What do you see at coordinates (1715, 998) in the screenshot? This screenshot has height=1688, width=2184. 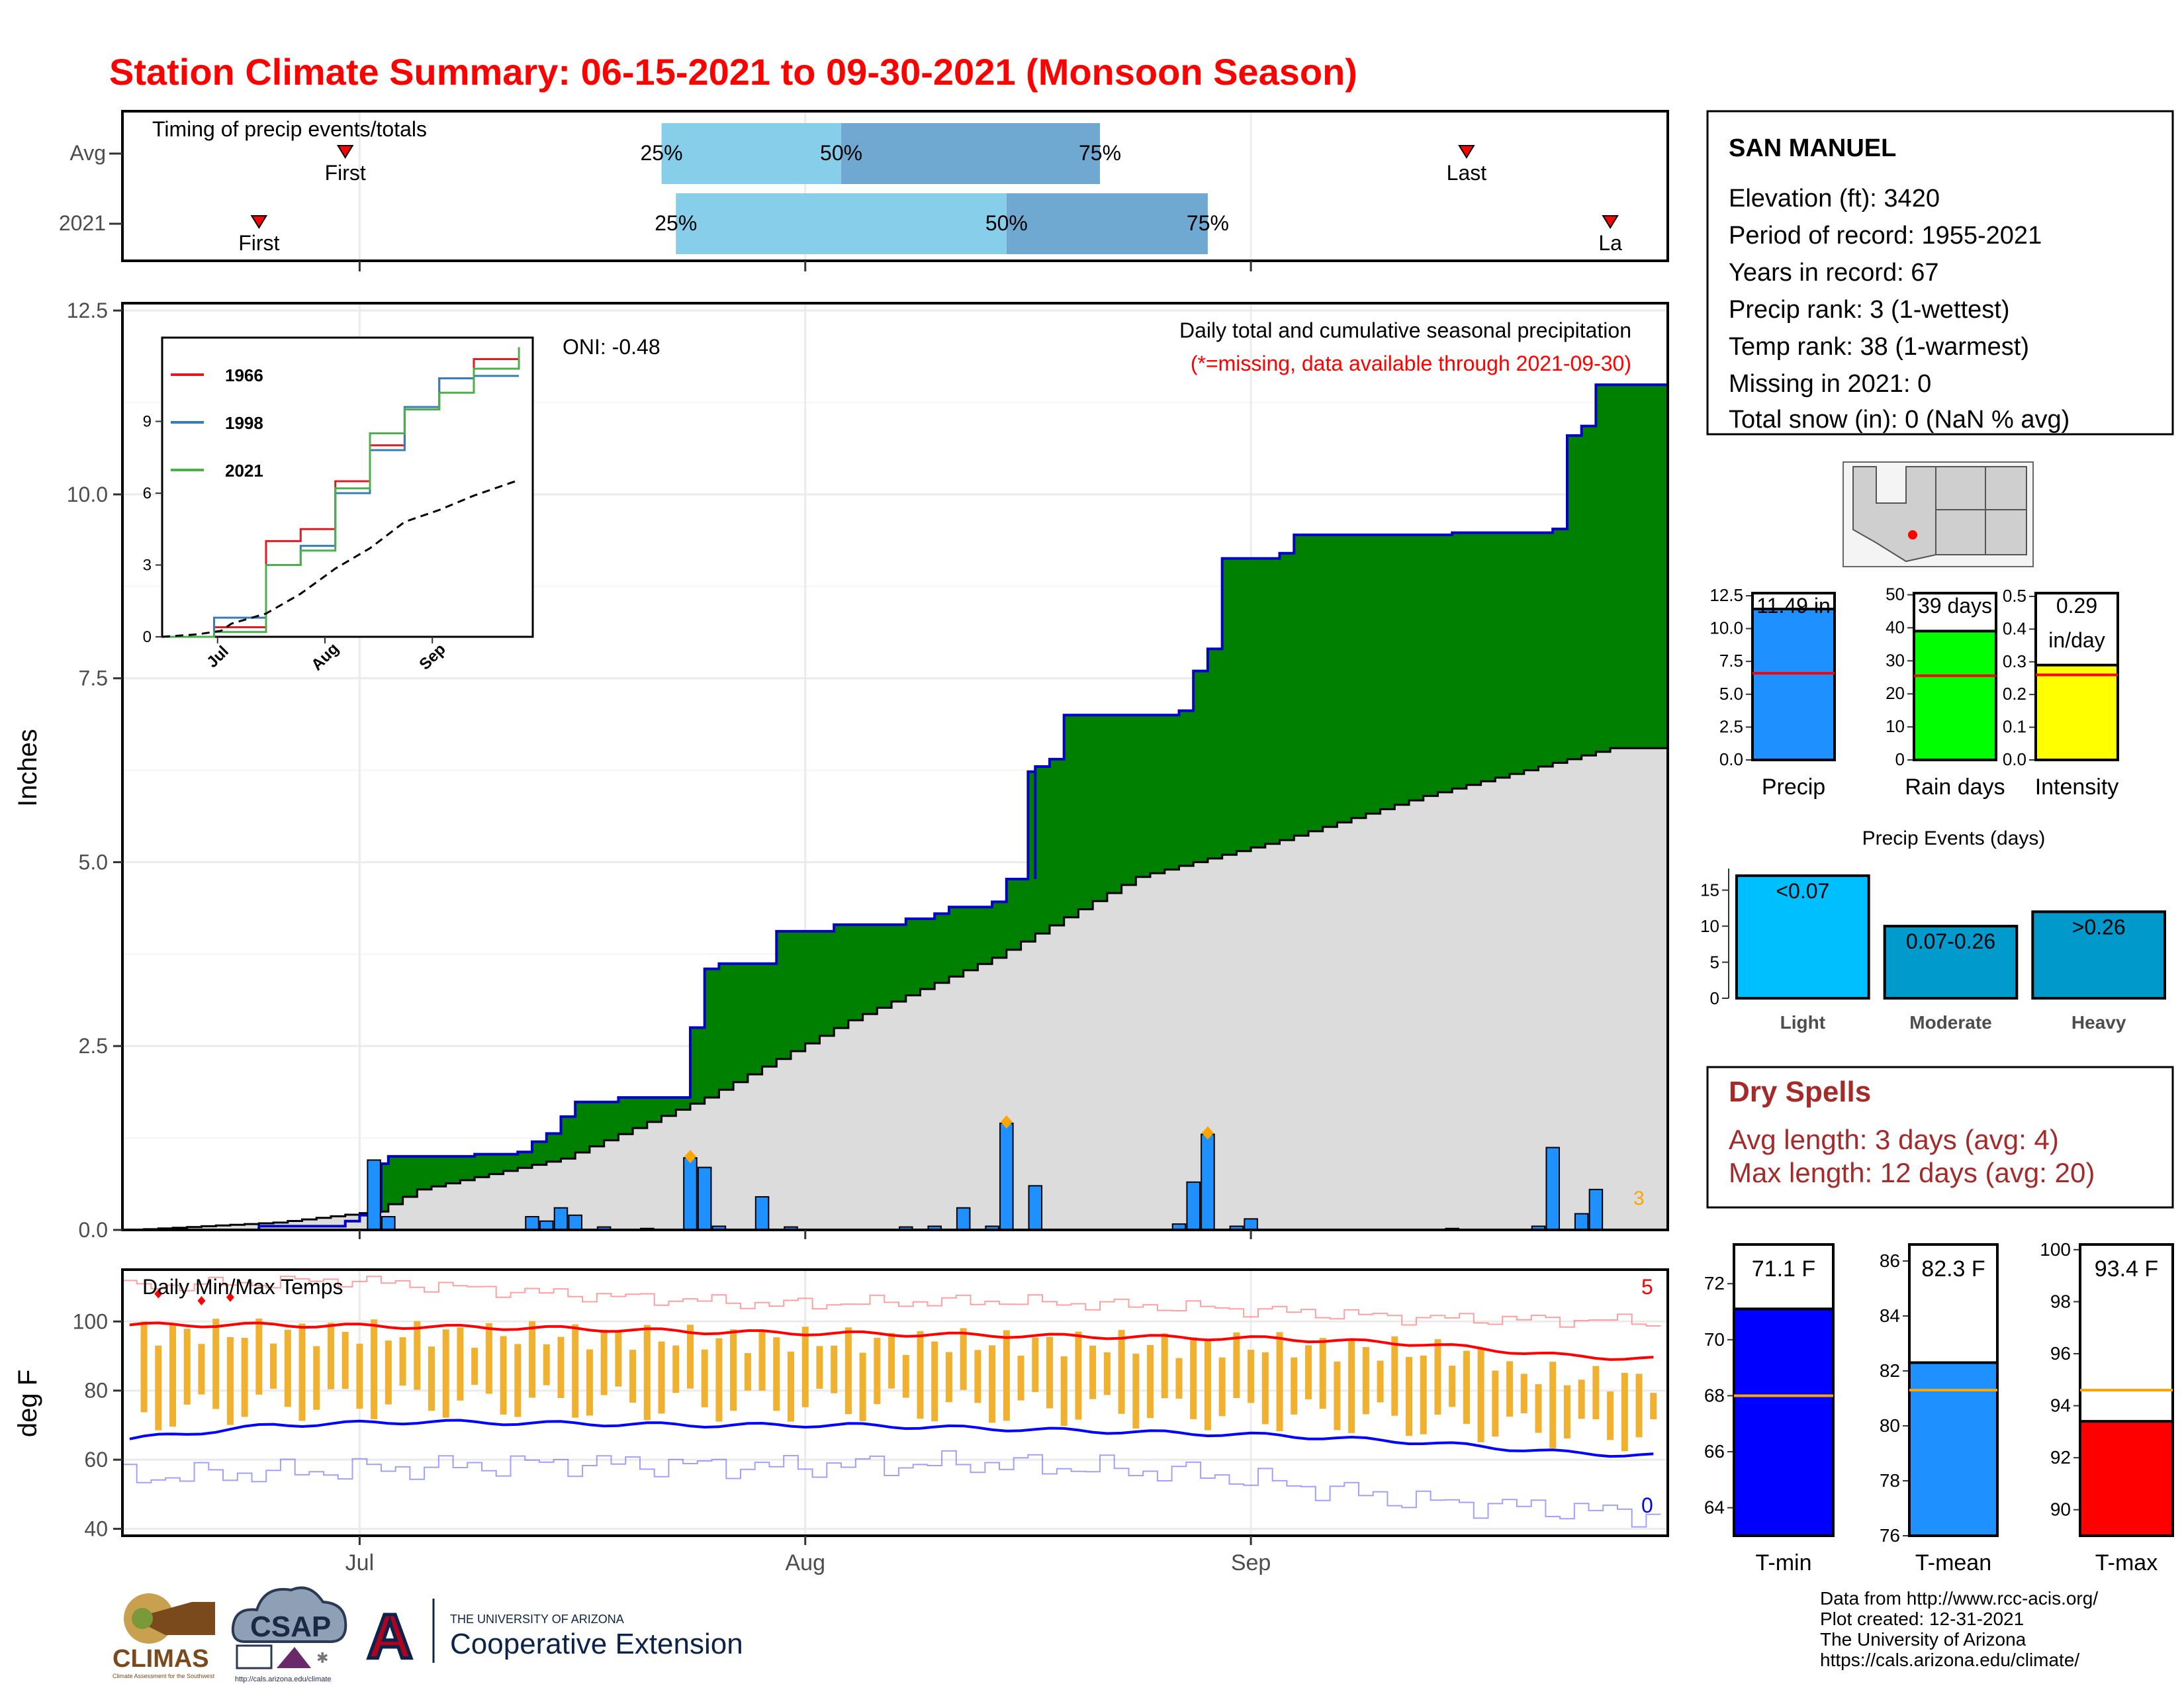 I see `events-y-tick-label: 0` at bounding box center [1715, 998].